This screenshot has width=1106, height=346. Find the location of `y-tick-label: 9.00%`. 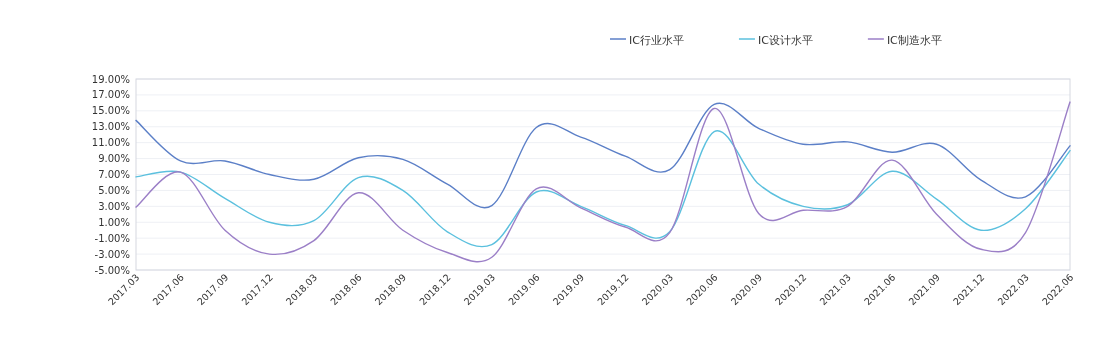

y-tick-label: 9.00% is located at coordinates (114, 159).